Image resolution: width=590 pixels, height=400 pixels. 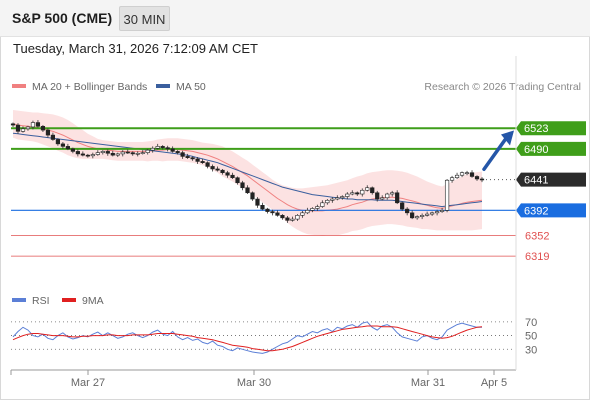 What do you see at coordinates (89, 87) in the screenshot?
I see `legend-label: MA 20 + Bollinger Bands` at bounding box center [89, 87].